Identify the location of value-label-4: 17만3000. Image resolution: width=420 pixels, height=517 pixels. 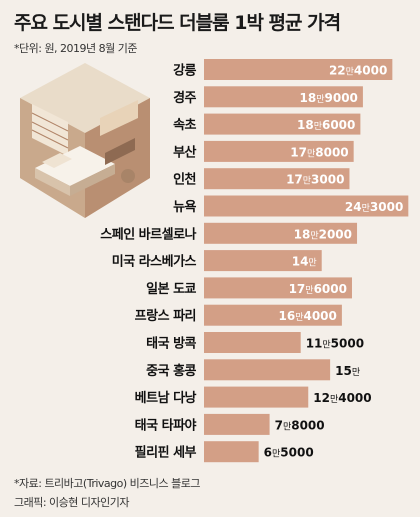
(315, 180).